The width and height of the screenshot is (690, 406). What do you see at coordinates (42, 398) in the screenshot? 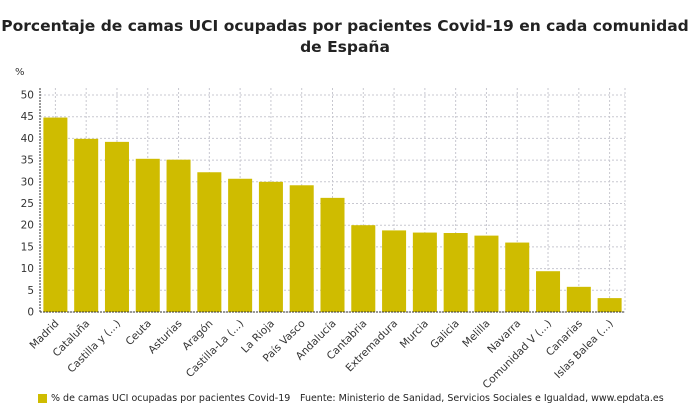
I see `legend-swatch` at bounding box center [42, 398].